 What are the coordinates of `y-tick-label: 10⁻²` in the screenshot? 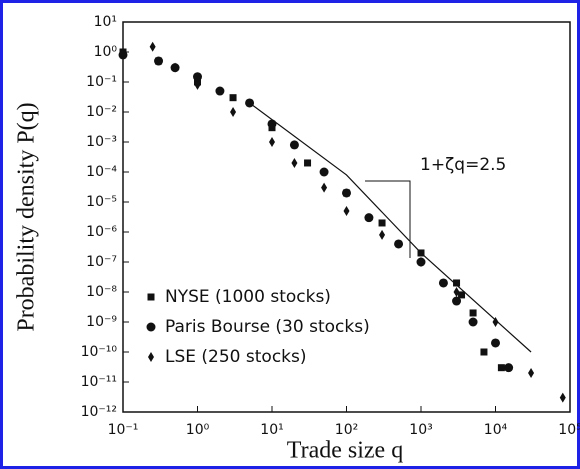 It's located at (101, 112).